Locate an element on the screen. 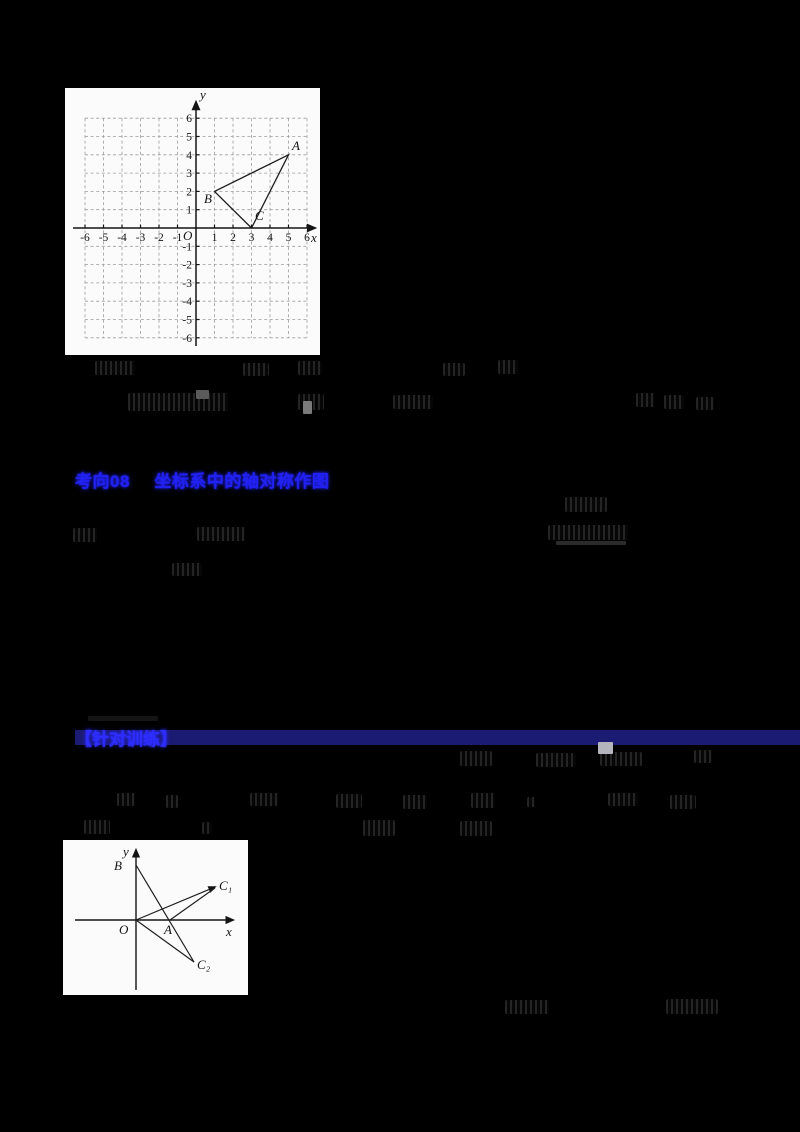 The height and width of the screenshot is (1132, 800). segment-o-c2 is located at coordinates (165, 941).